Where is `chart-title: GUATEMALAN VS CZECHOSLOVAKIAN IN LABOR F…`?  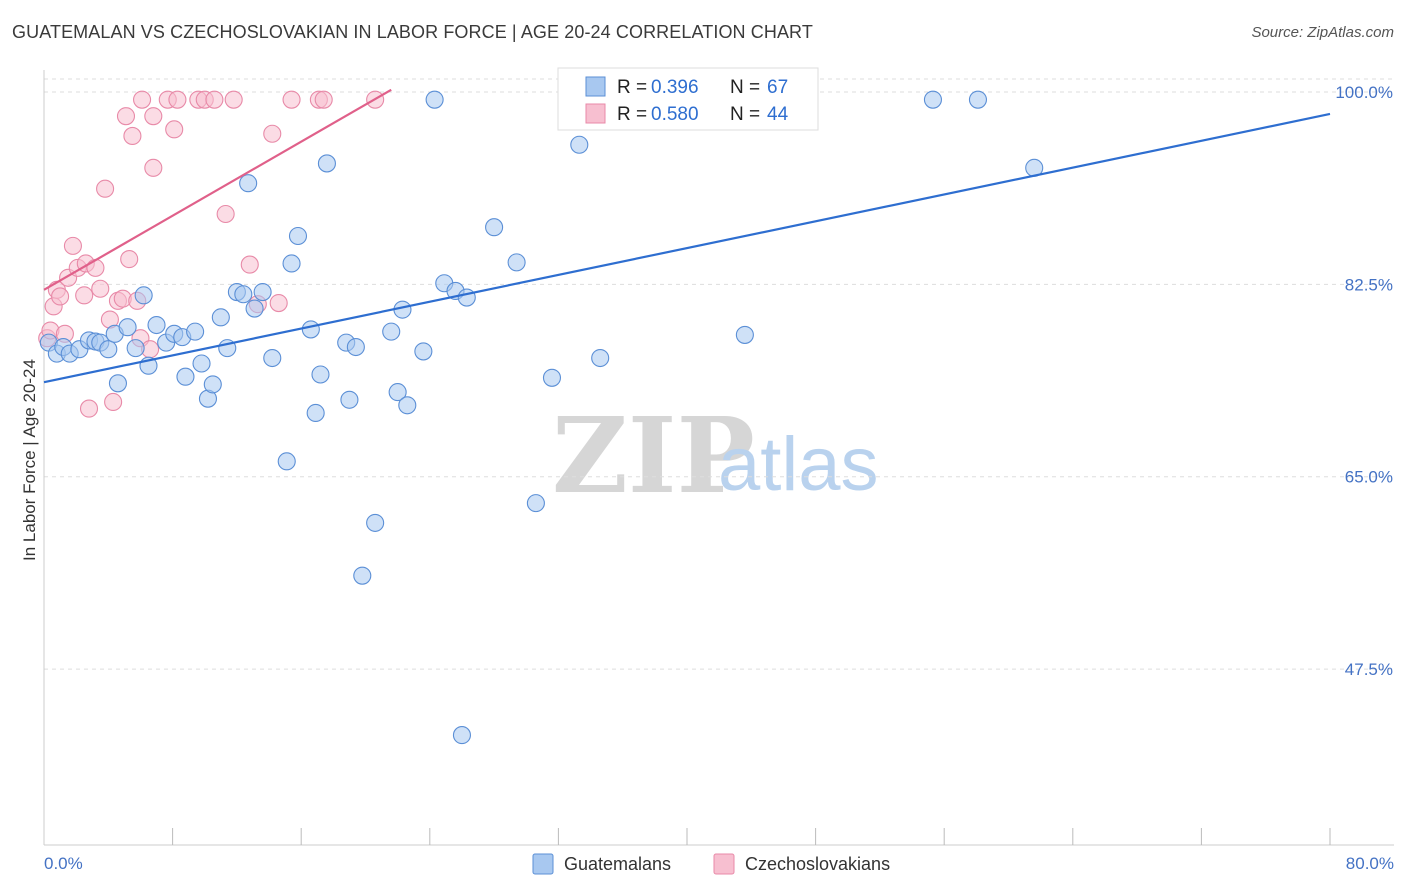 chart-title: GUATEMALAN VS CZECHOSLOVAKIAN IN LABOR F… is located at coordinates (412, 32).